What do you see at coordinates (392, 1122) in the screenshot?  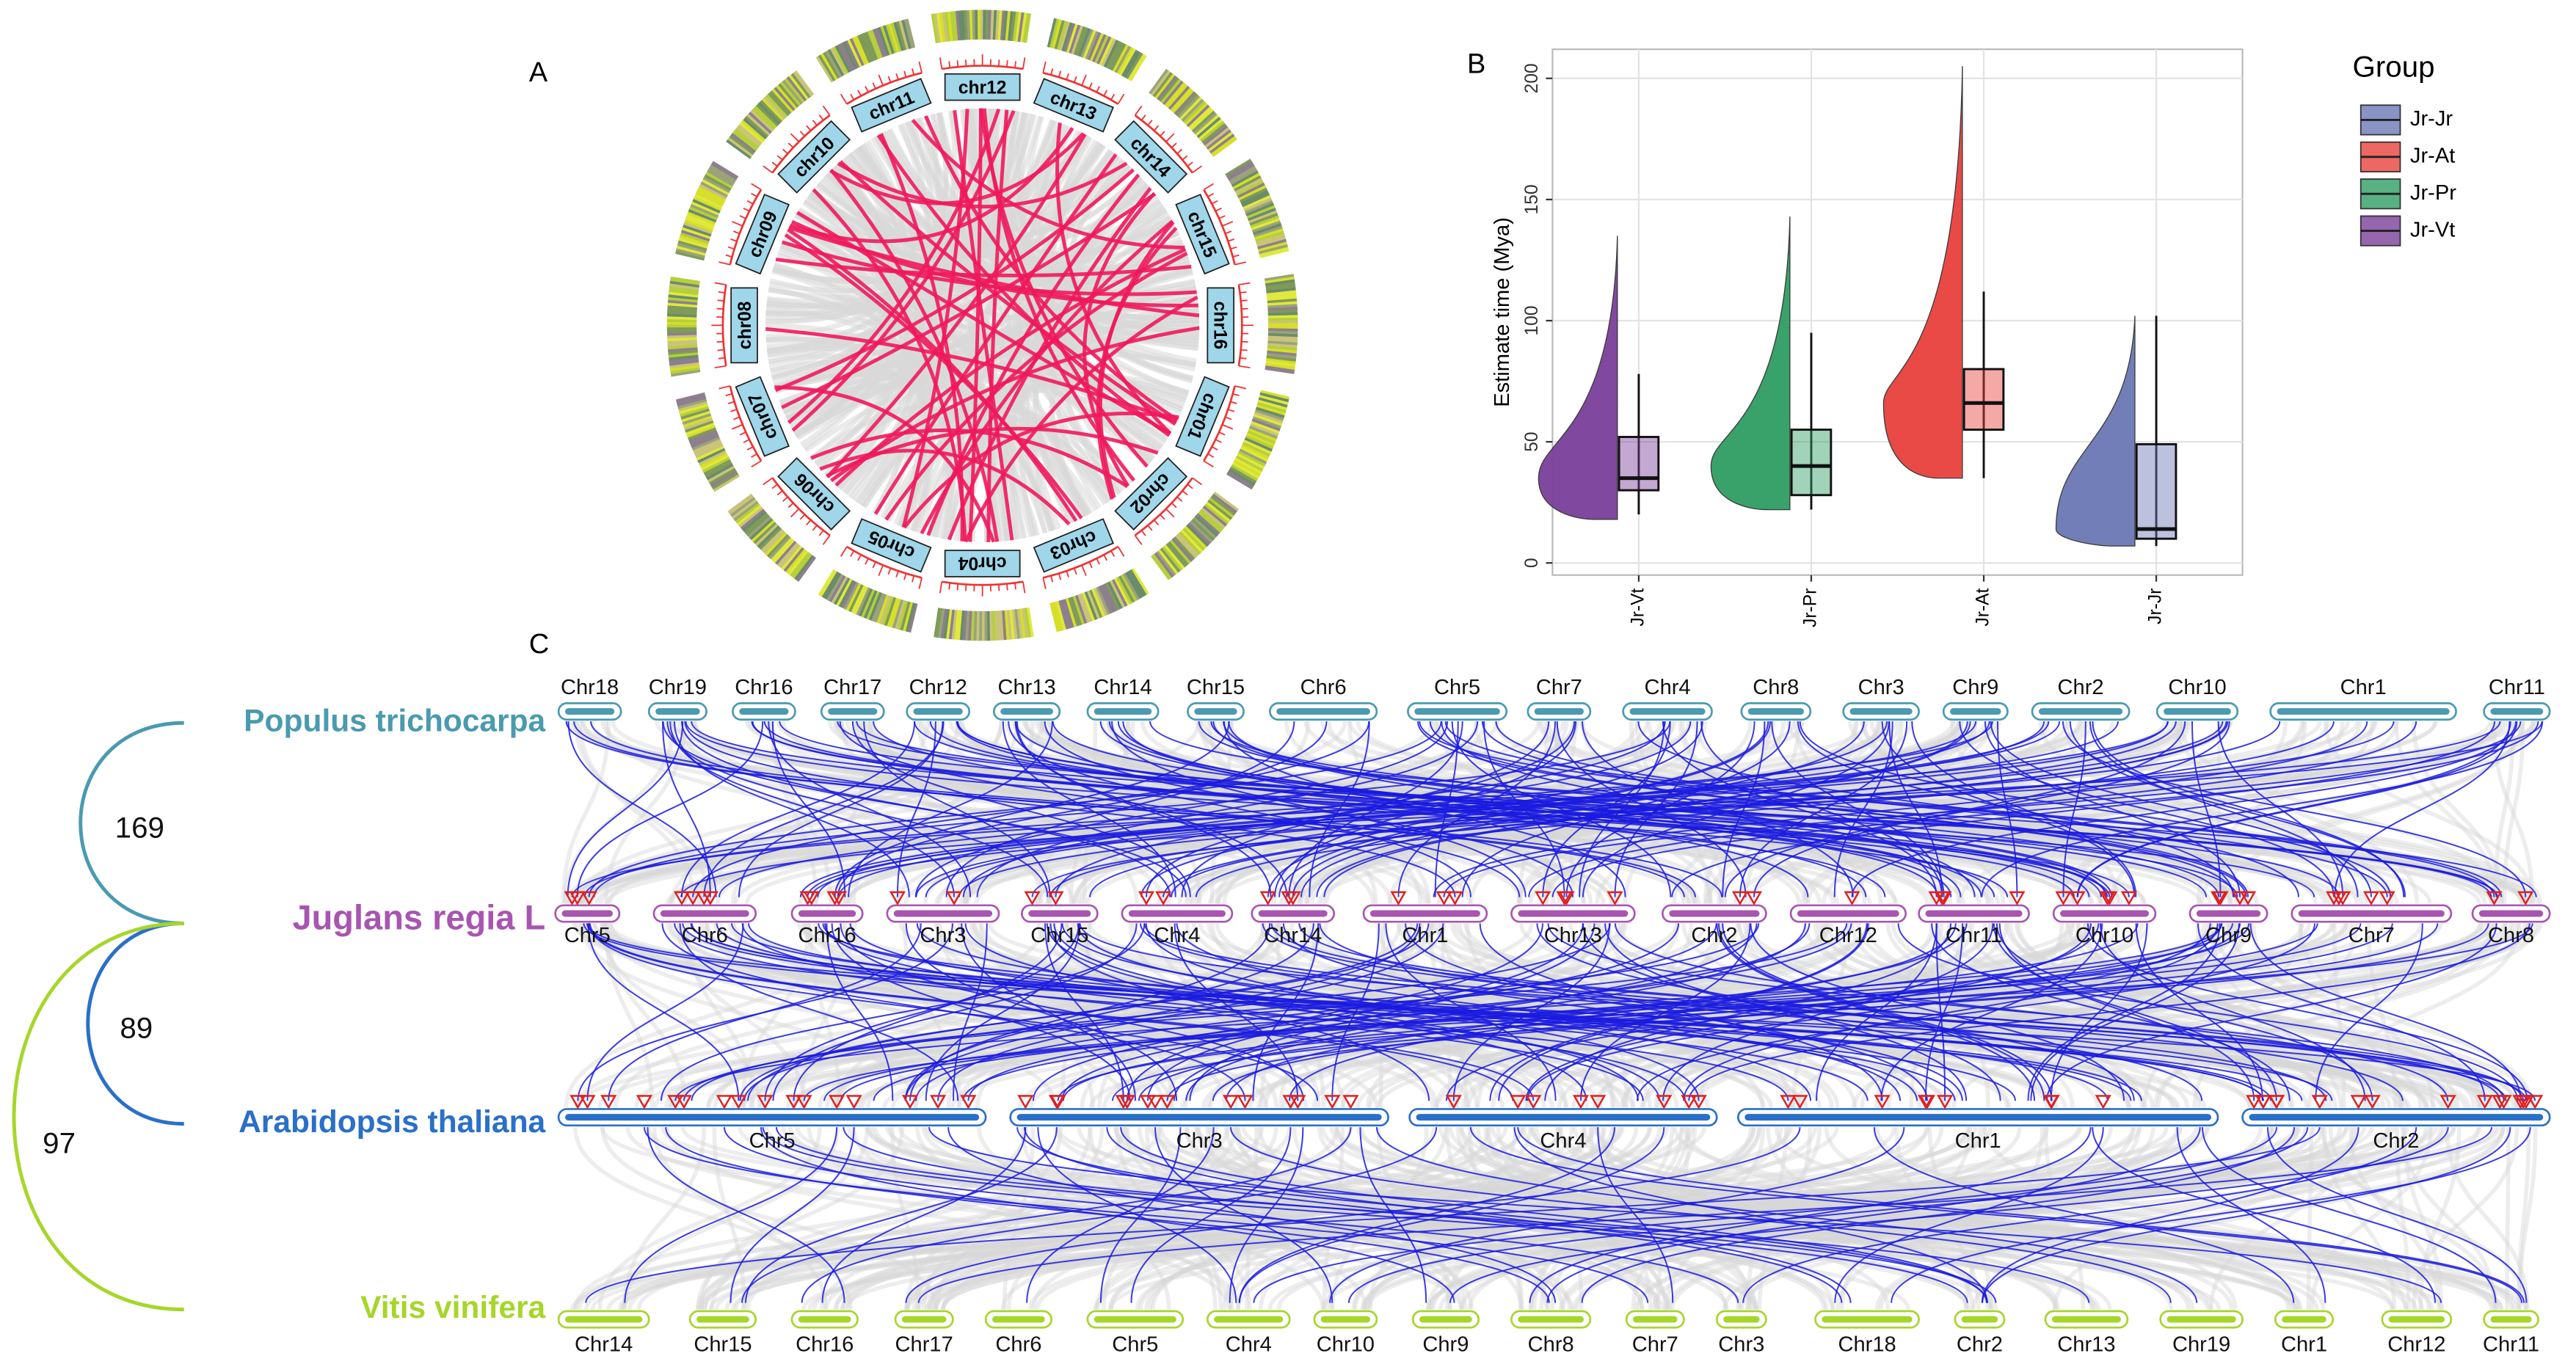 I see `species-label: Arabidopsis thaliana` at bounding box center [392, 1122].